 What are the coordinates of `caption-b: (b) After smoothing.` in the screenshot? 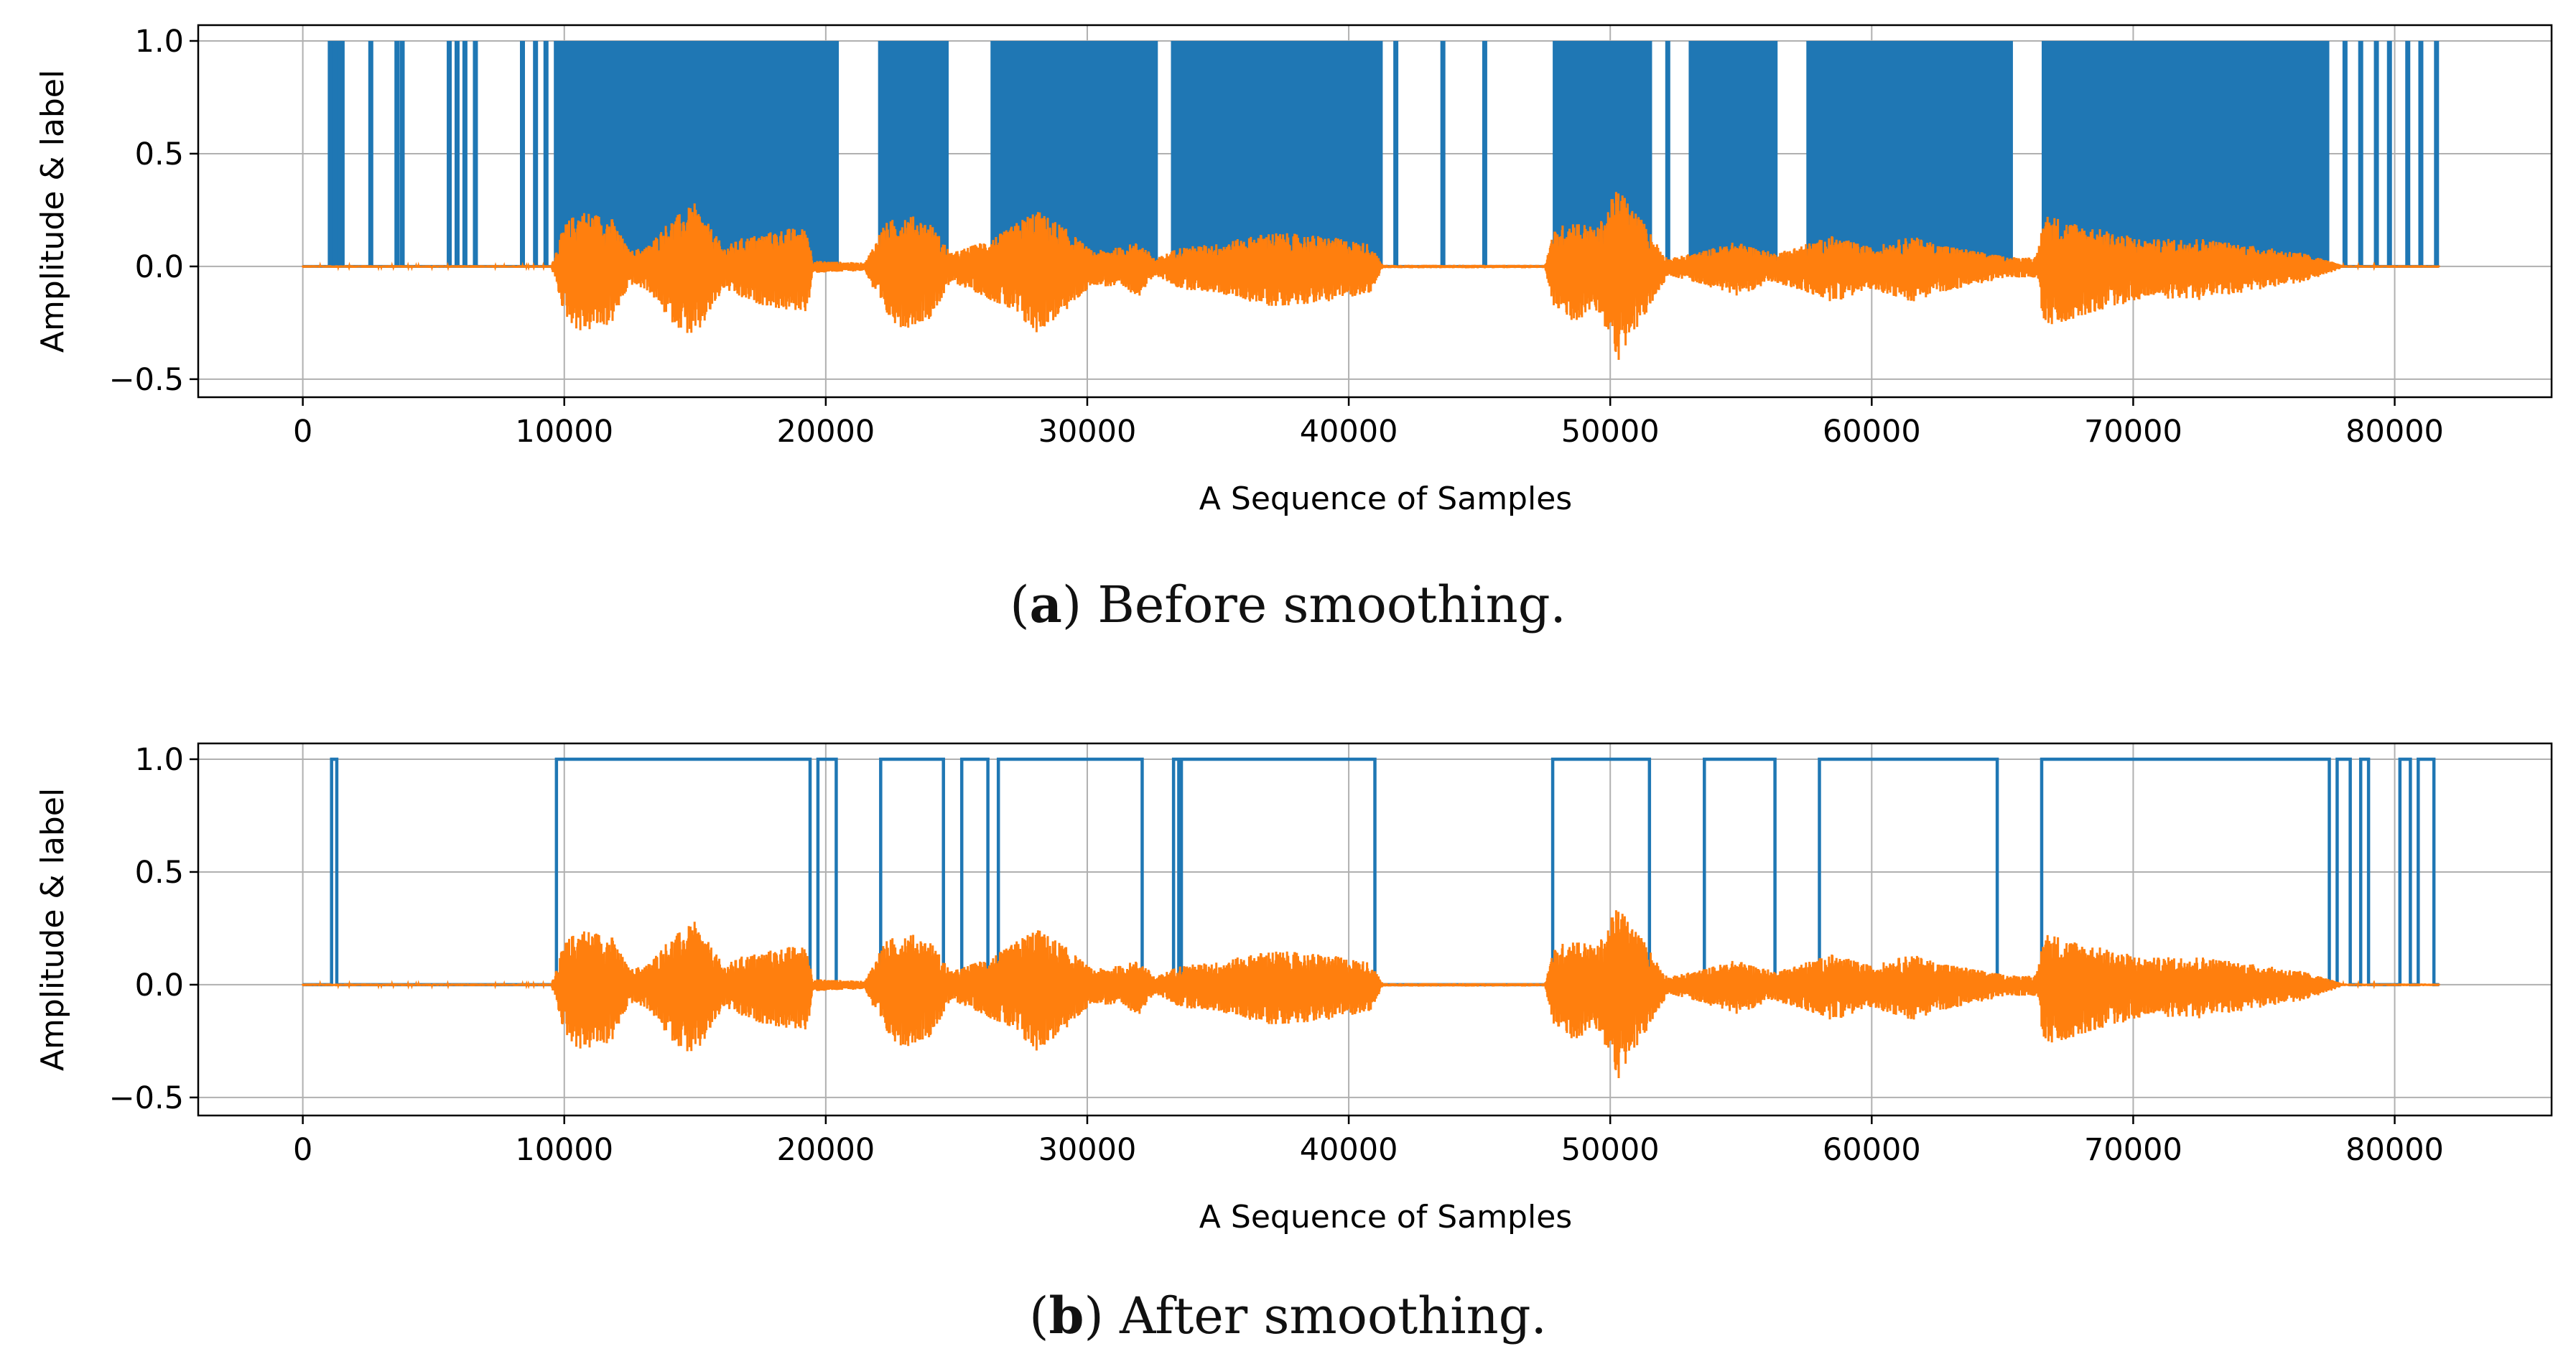 It's located at (1288, 1315).